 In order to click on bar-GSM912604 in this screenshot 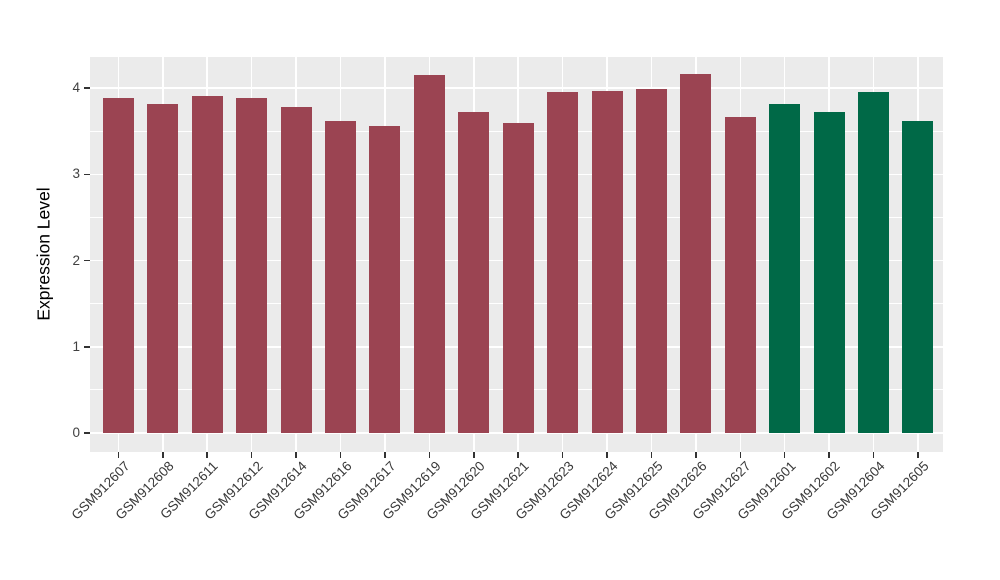, I will do `click(874, 262)`.